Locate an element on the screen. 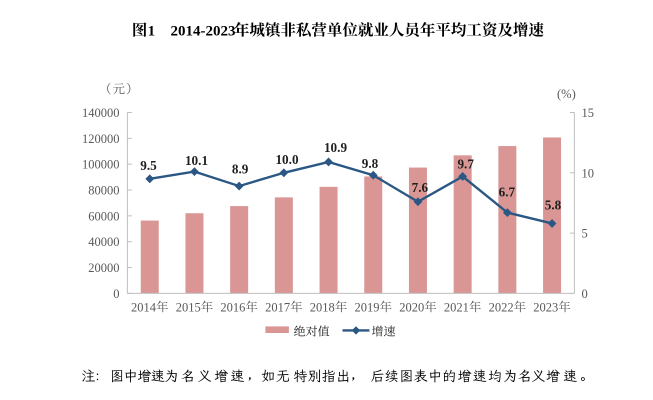 This screenshot has height=400, width=653. svg-text: 10.1 is located at coordinates (196, 160).